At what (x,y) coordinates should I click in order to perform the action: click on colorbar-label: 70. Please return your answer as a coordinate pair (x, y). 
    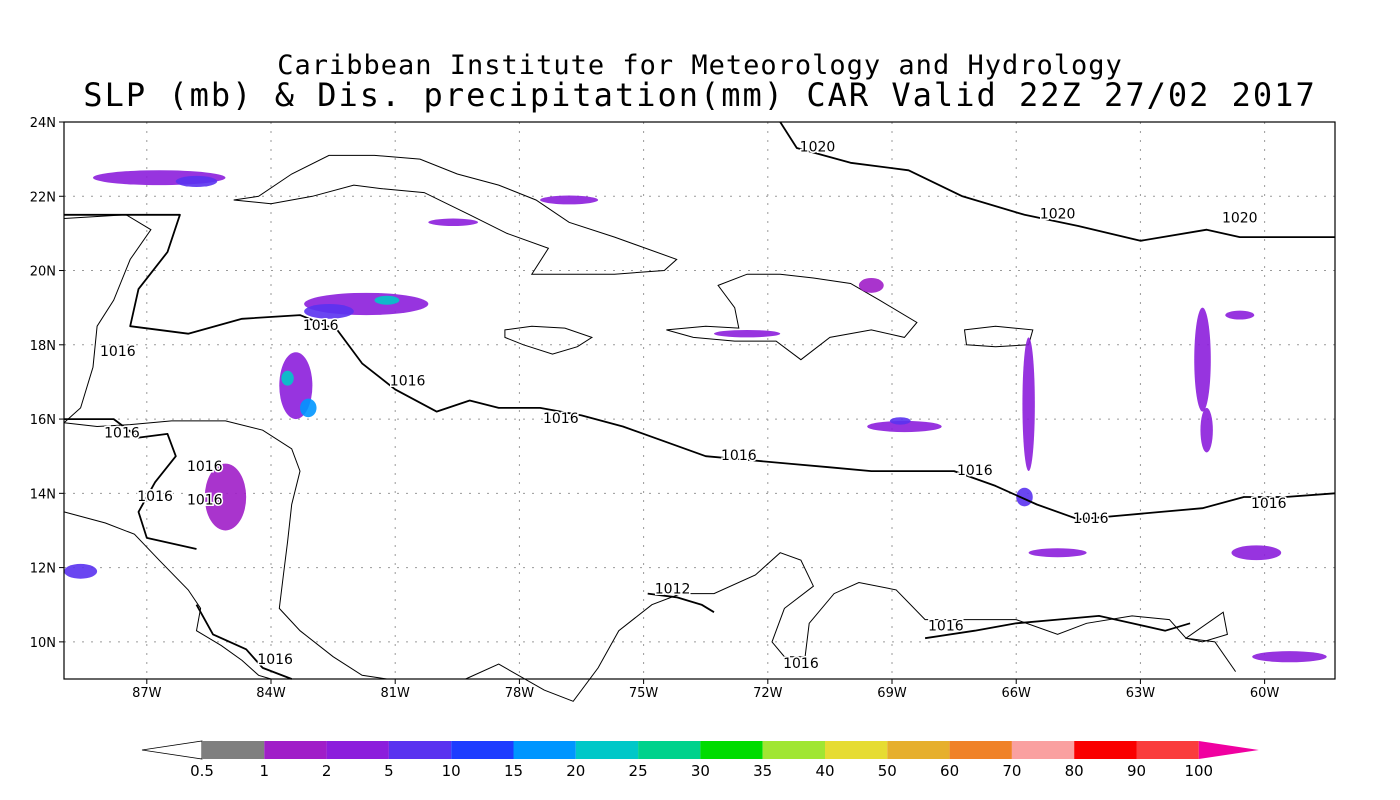
    Looking at the image, I should click on (1011, 771).